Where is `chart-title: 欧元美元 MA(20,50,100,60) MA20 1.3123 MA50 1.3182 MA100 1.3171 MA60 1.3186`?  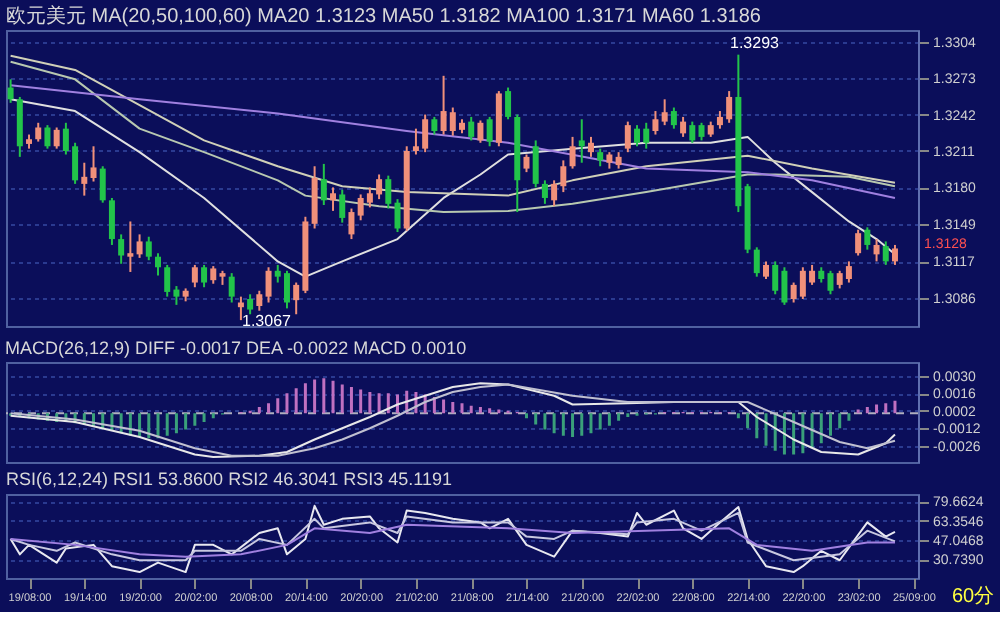 chart-title: 欧元美元 MA(20,50,100,60) MA20 1.3123 MA50 1.3182 MA100 1.3171 MA60 1.3186 is located at coordinates (384, 16).